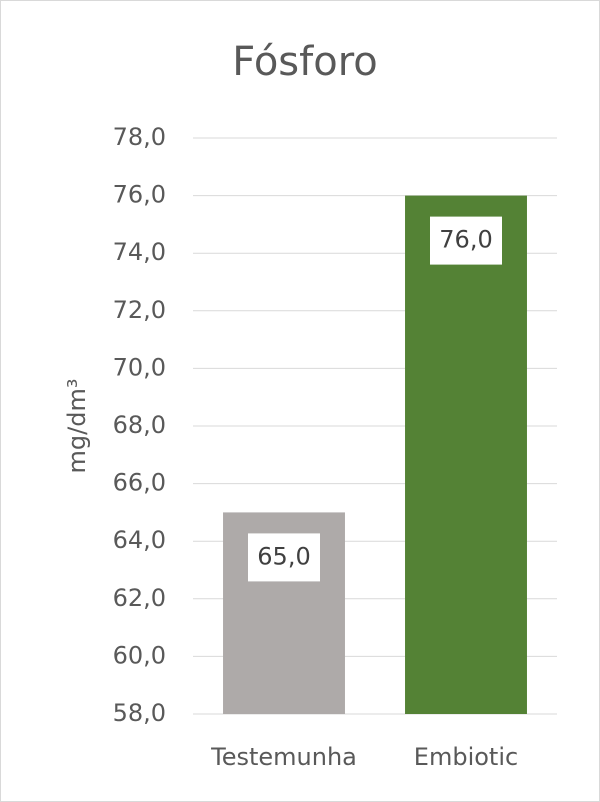 This screenshot has height=802, width=600. Describe the element at coordinates (466, 757) in the screenshot. I see `x-tick-label: Embiotic` at that location.